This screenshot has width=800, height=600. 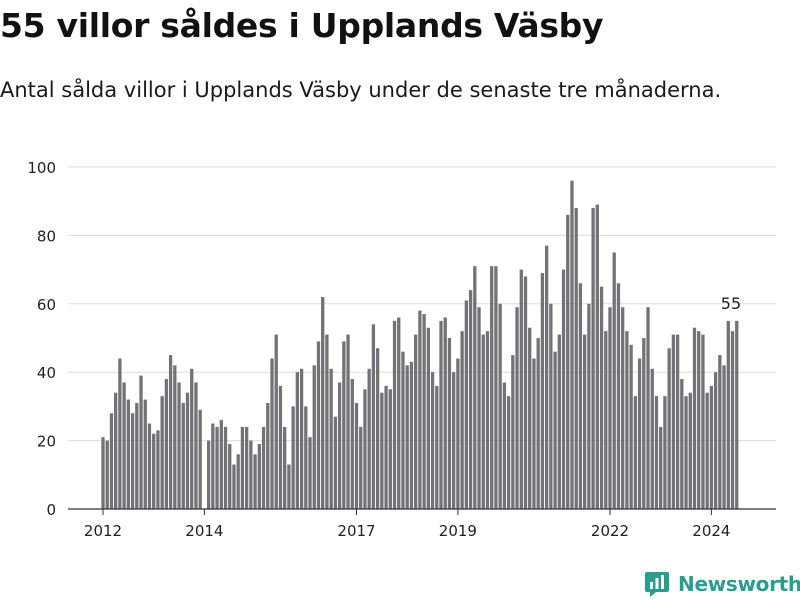 What do you see at coordinates (204, 531) in the screenshot?
I see `x-tick-label: 2014` at bounding box center [204, 531].